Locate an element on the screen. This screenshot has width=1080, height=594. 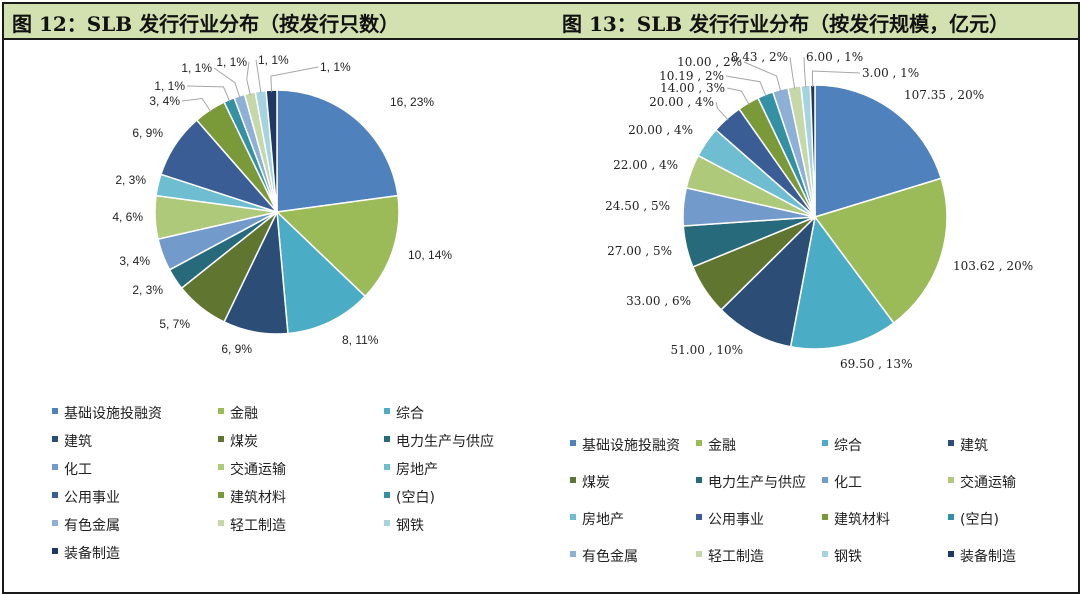
legend-label-2: 金融 is located at coordinates (244, 414).